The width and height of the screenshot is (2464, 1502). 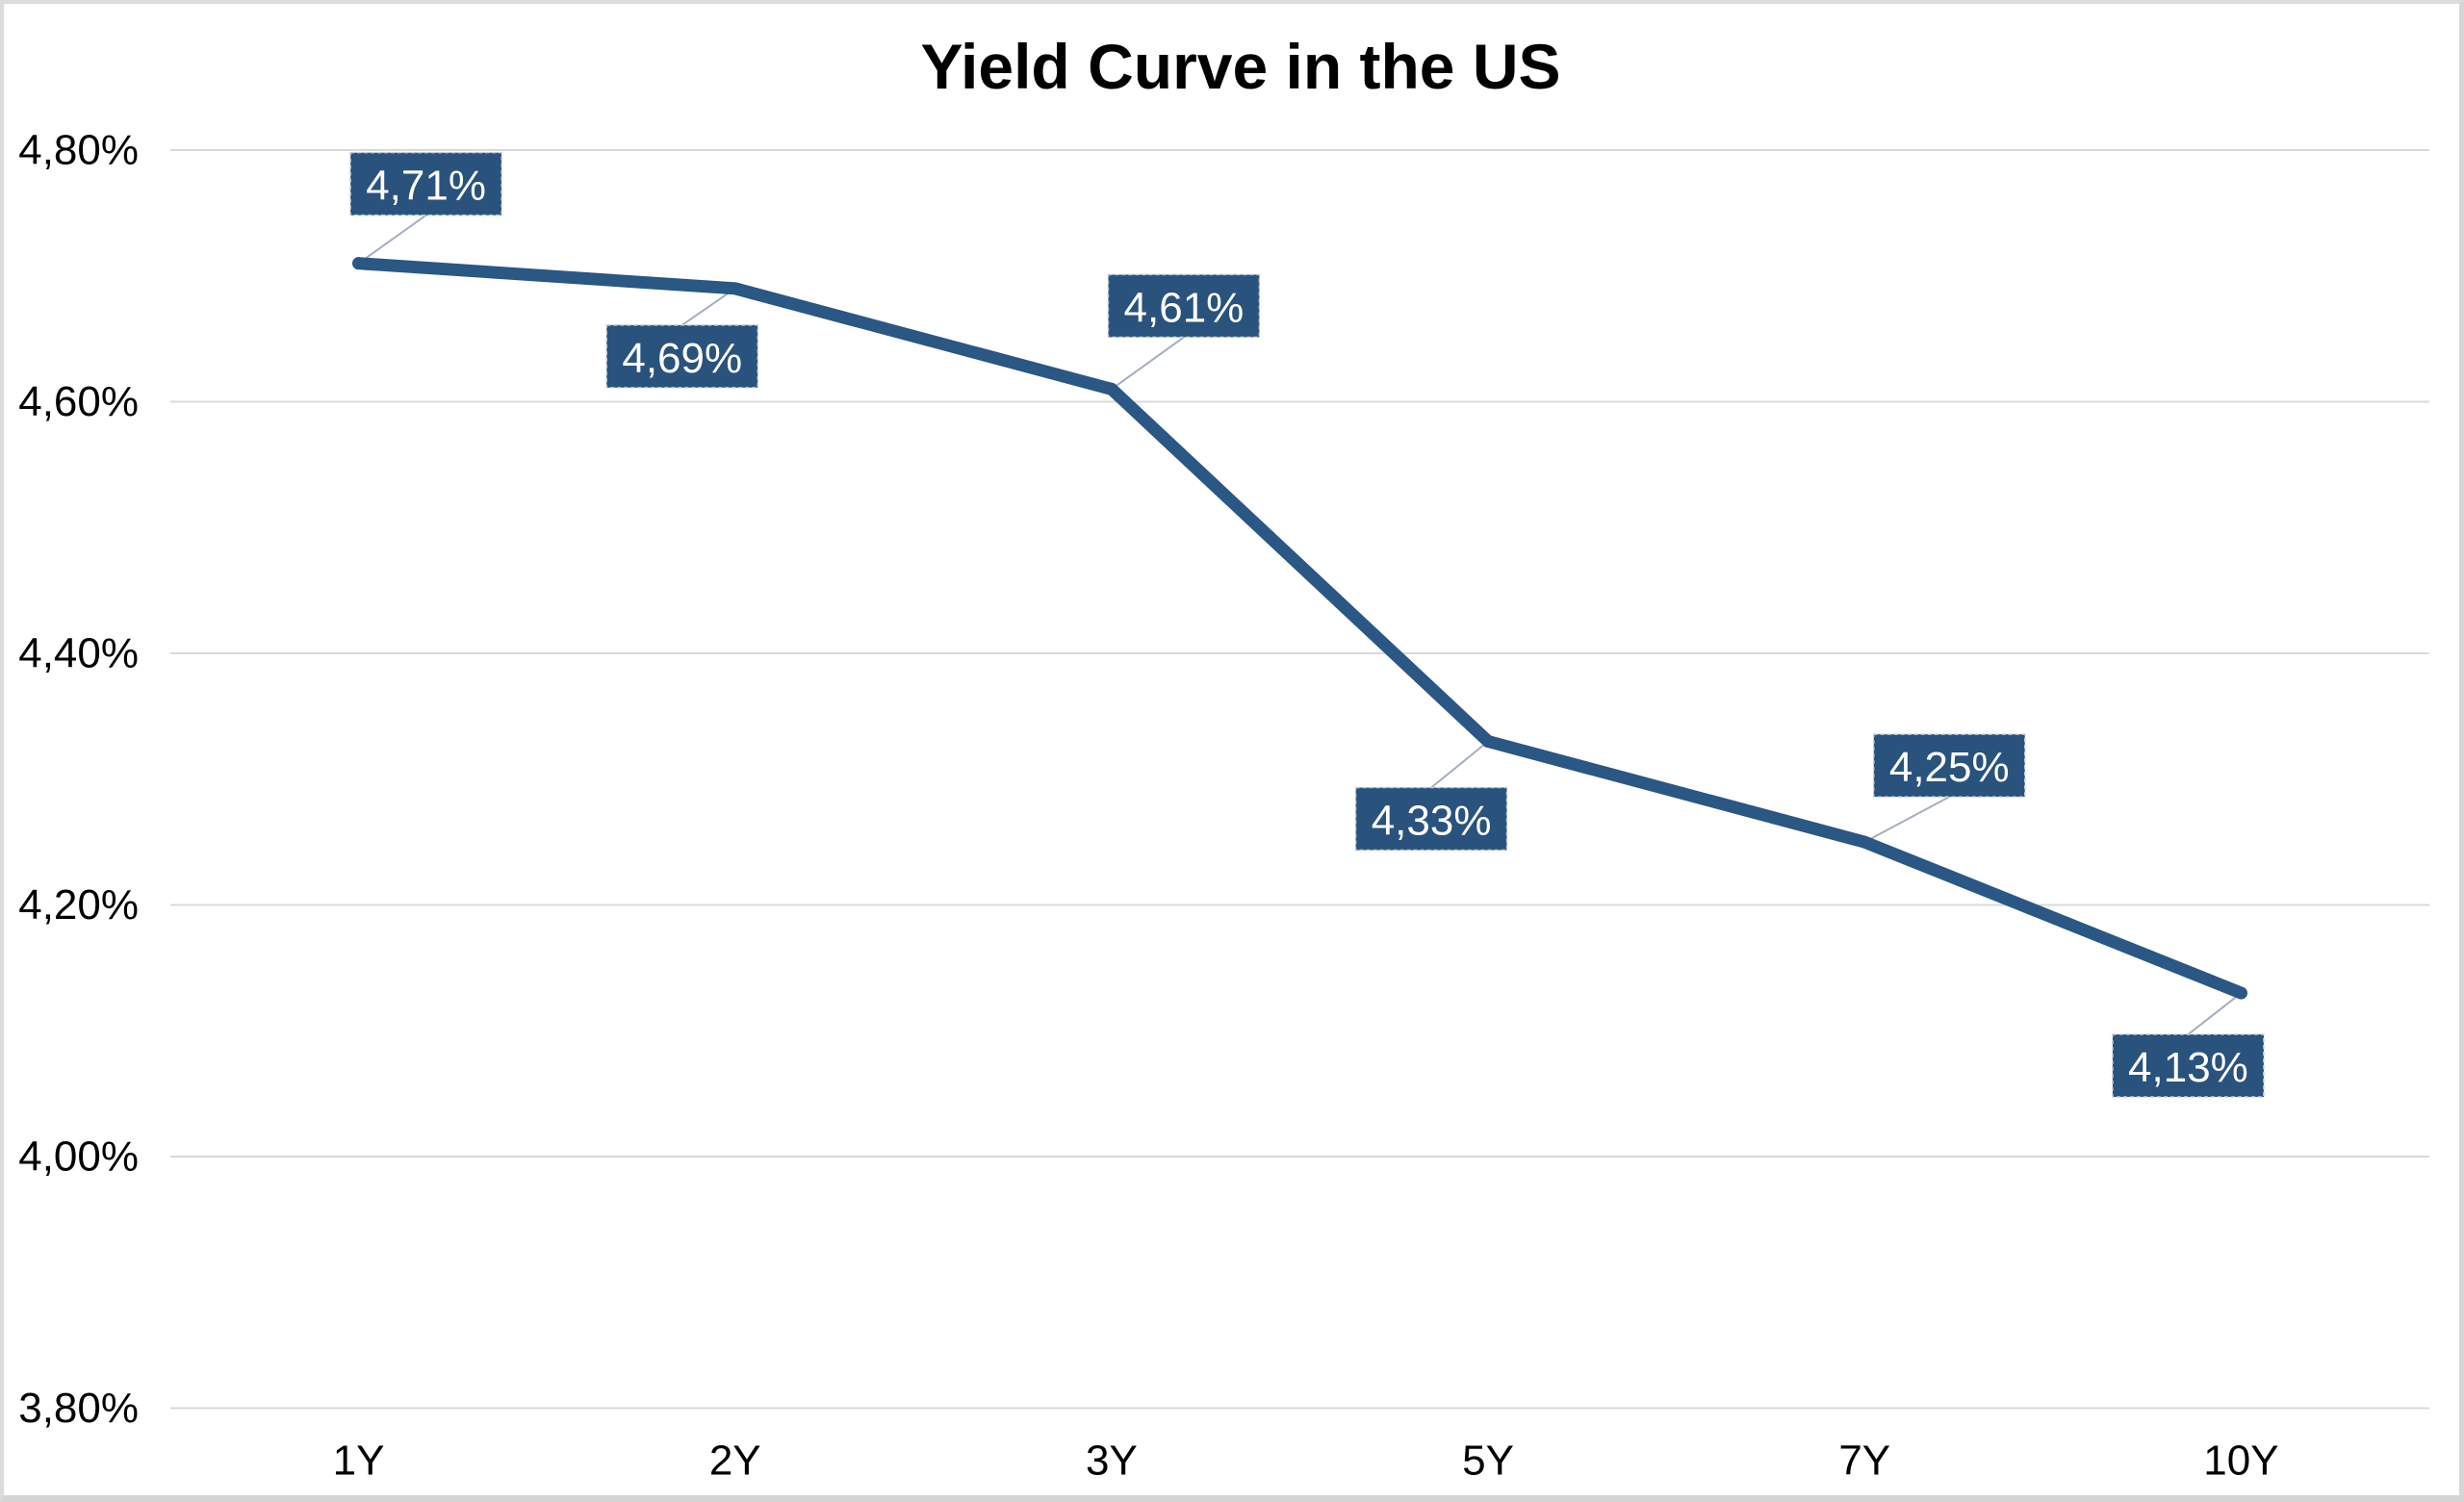 I want to click on y-tick-label: 4,80%, so click(x=78, y=150).